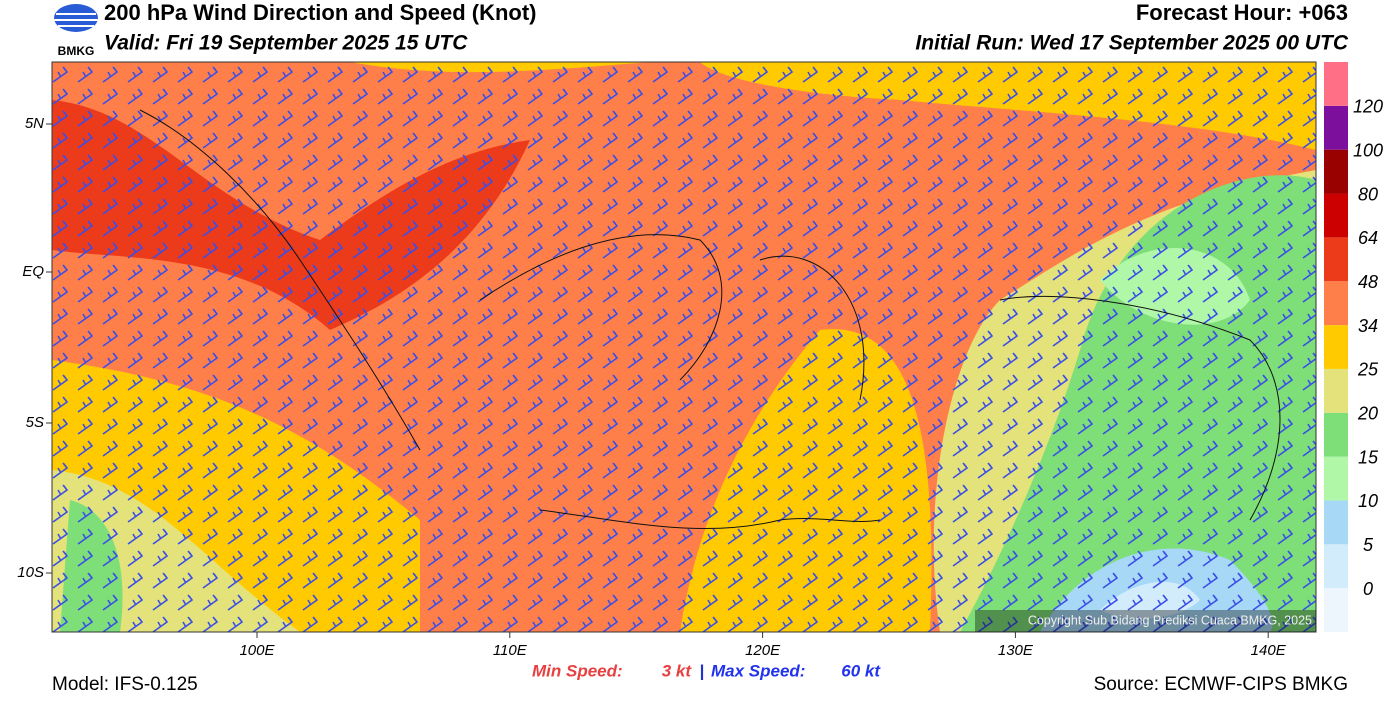 The image size is (1400, 709). Describe the element at coordinates (1368, 326) in the screenshot. I see `colorbar-label: 34` at that location.